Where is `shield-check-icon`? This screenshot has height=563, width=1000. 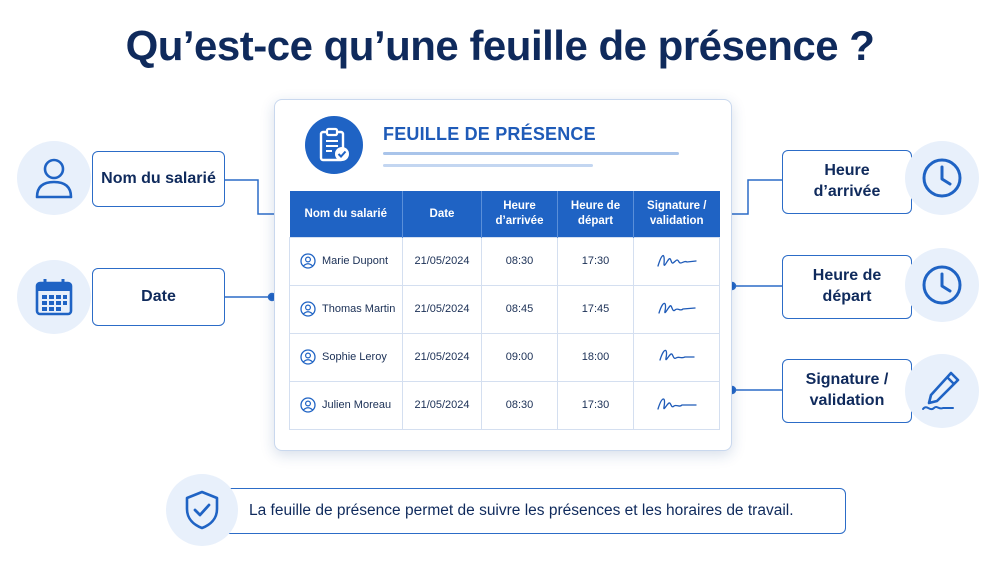 shield-check-icon is located at coordinates (202, 510).